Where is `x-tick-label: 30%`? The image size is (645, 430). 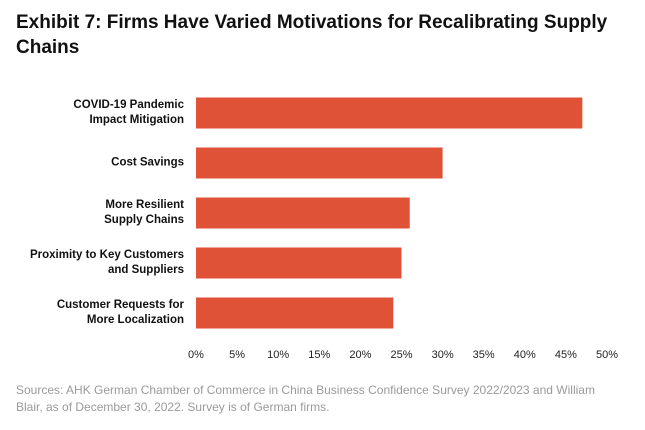 x-tick-label: 30% is located at coordinates (443, 355).